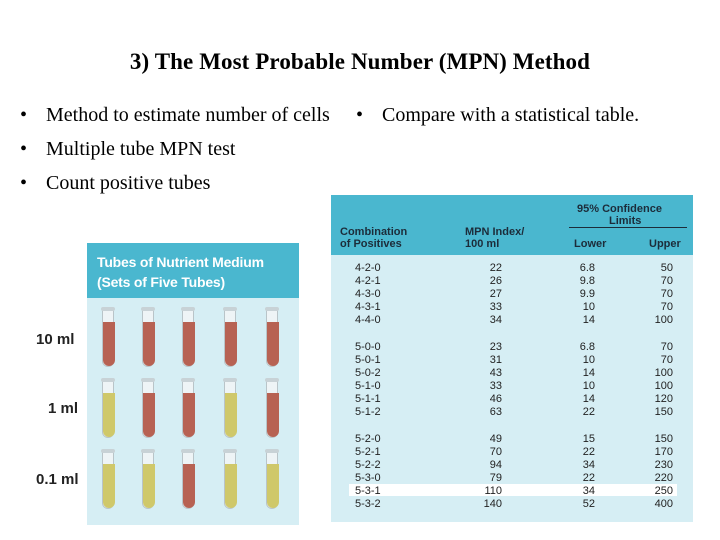 The width and height of the screenshot is (720, 540). I want to click on mpn-cell: 31, so click(495, 360).